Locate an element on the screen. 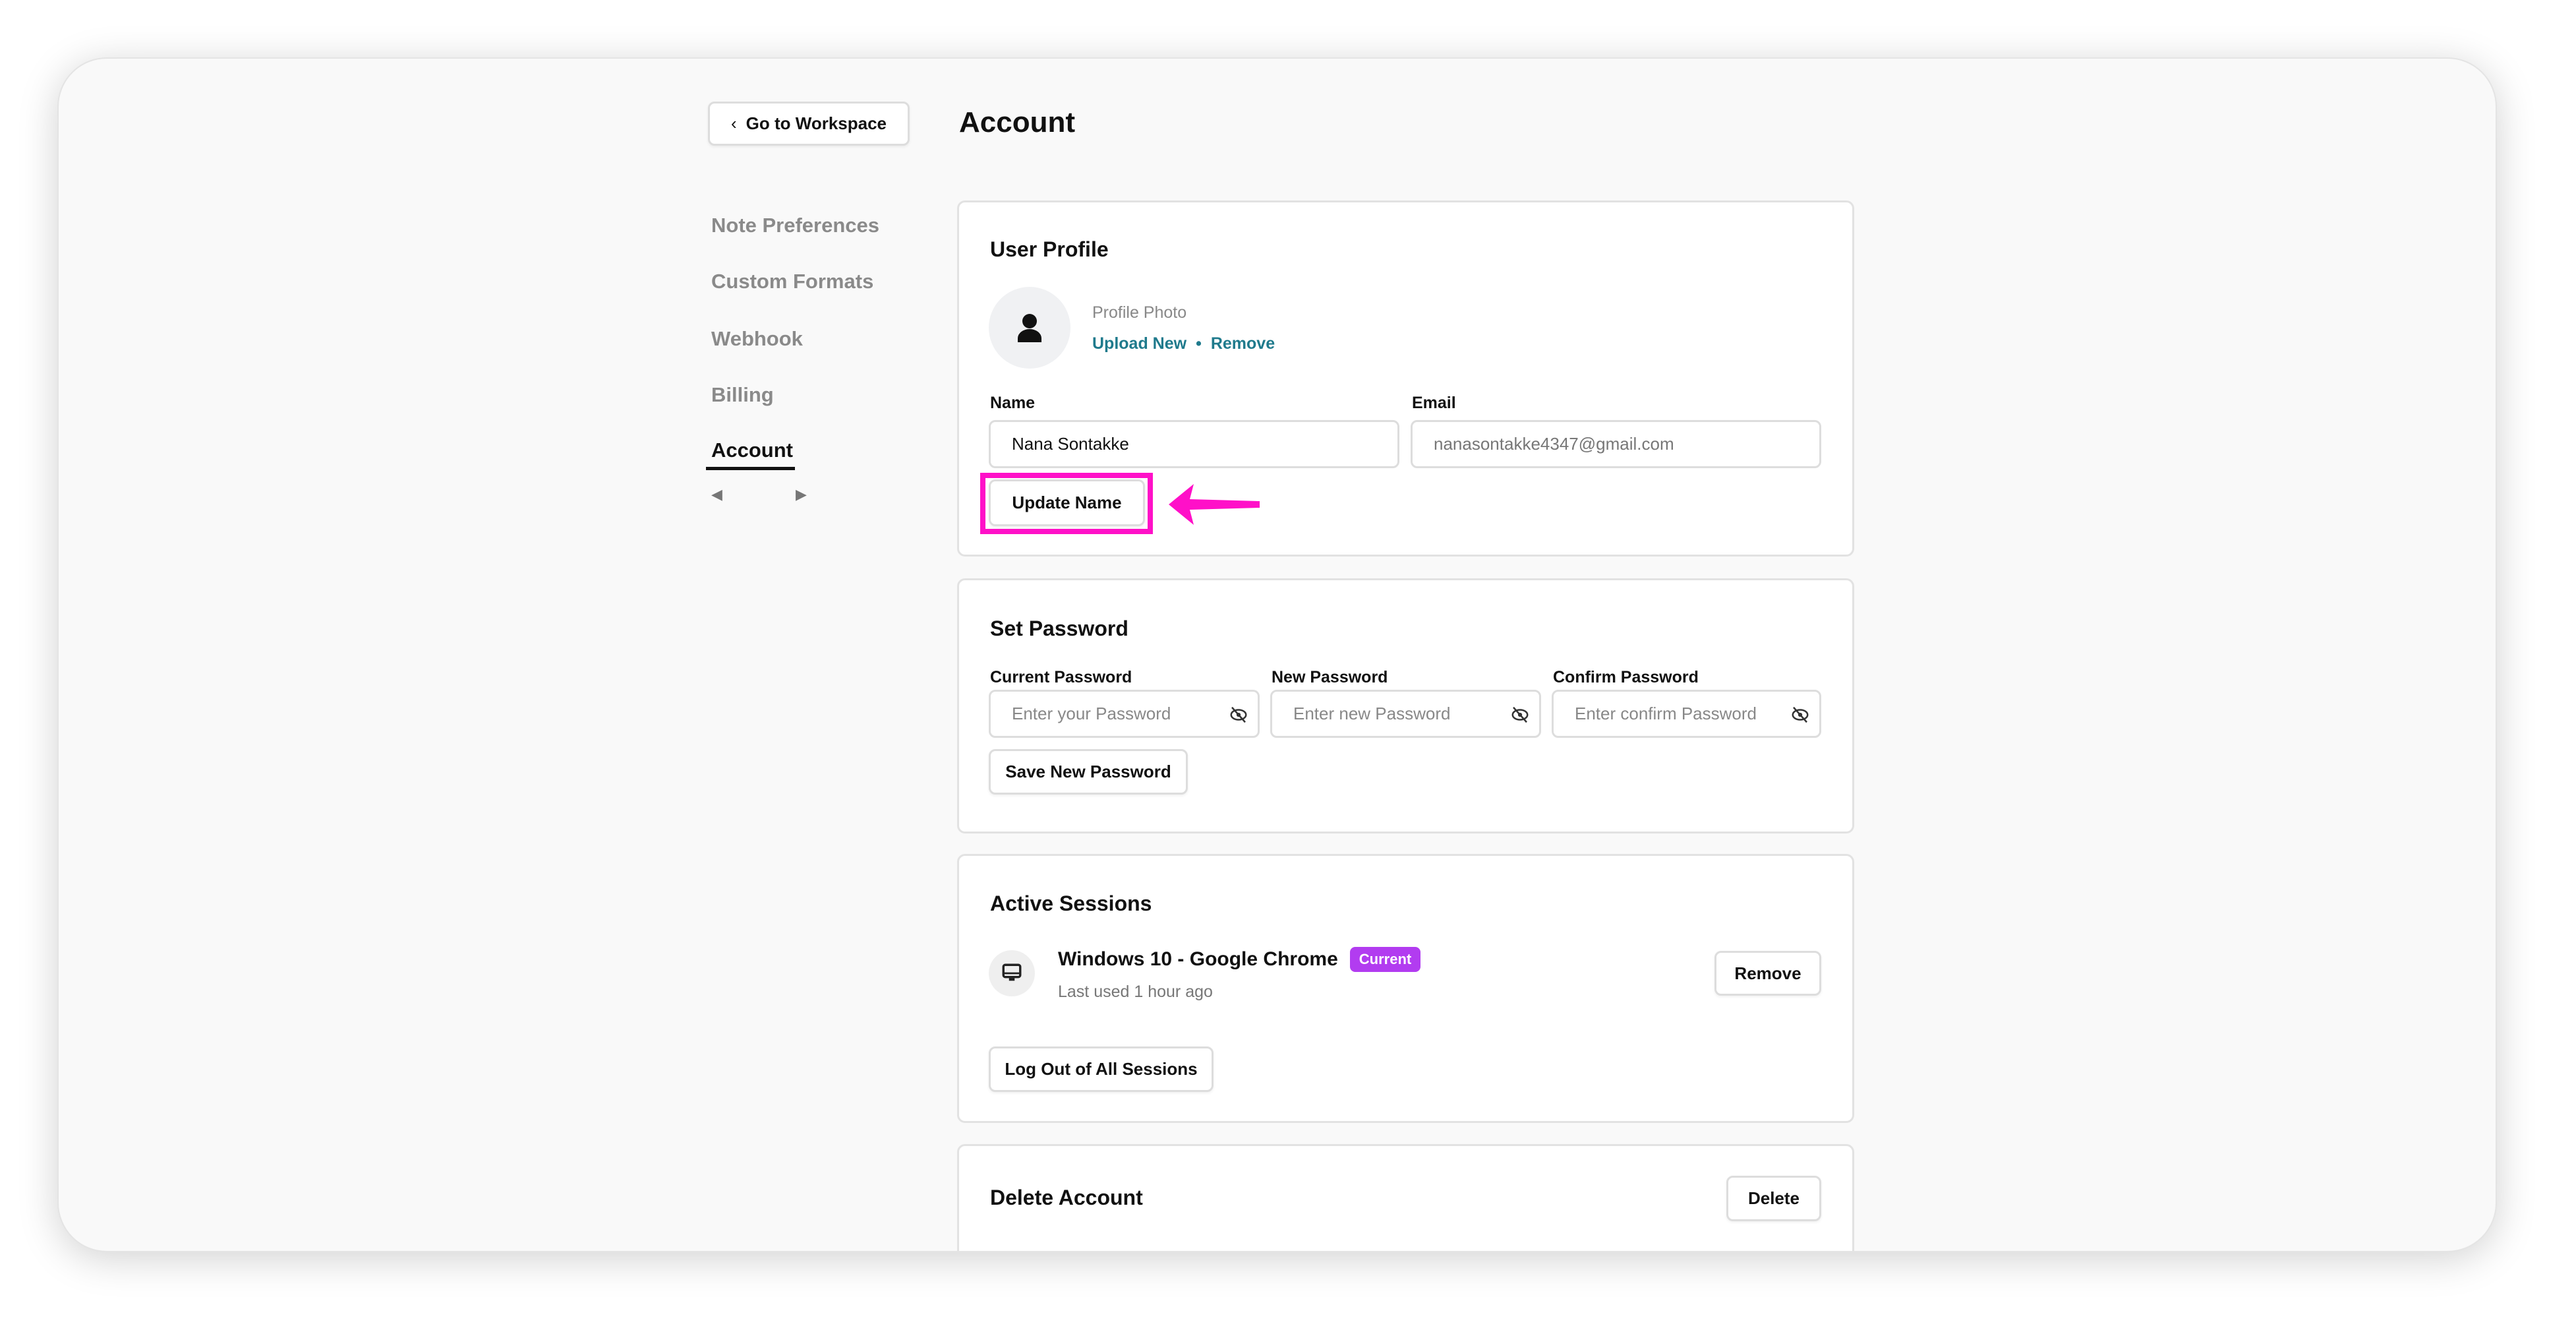 The image size is (2576, 1332). monitor-icon is located at coordinates (1012, 972).